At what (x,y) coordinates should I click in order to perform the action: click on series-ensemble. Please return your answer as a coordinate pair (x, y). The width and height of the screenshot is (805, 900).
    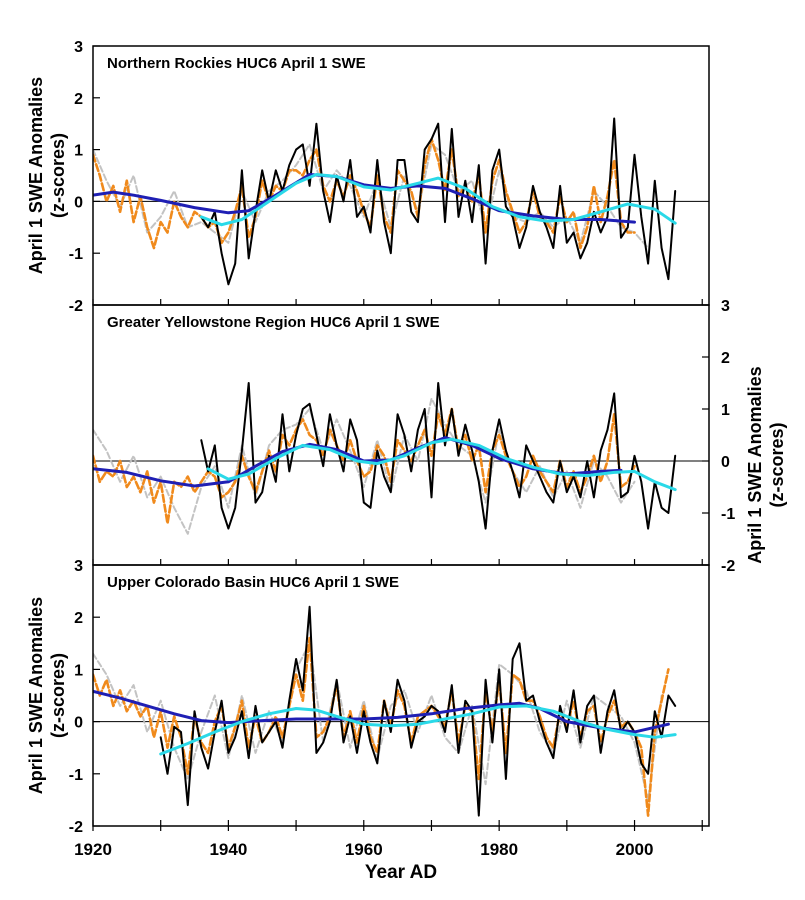
    Looking at the image, I should click on (364, 466).